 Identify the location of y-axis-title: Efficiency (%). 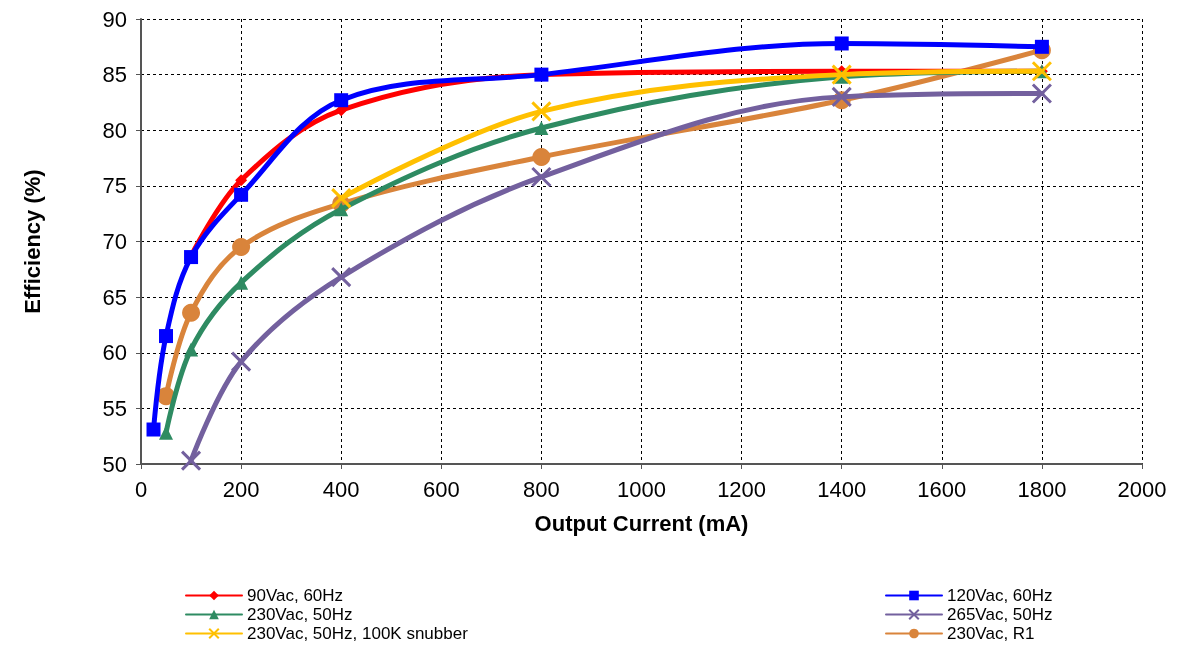
(32, 241).